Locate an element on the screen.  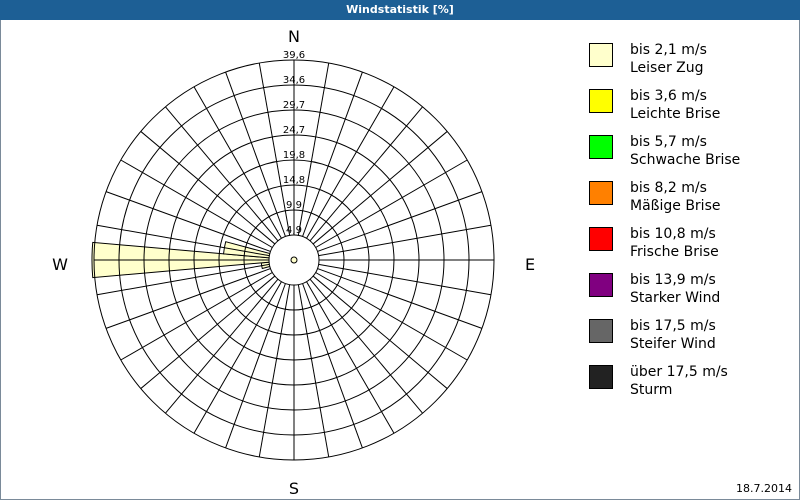
legend-text: bis 10,8 m/s Frische Brise is located at coordinates (674, 243).